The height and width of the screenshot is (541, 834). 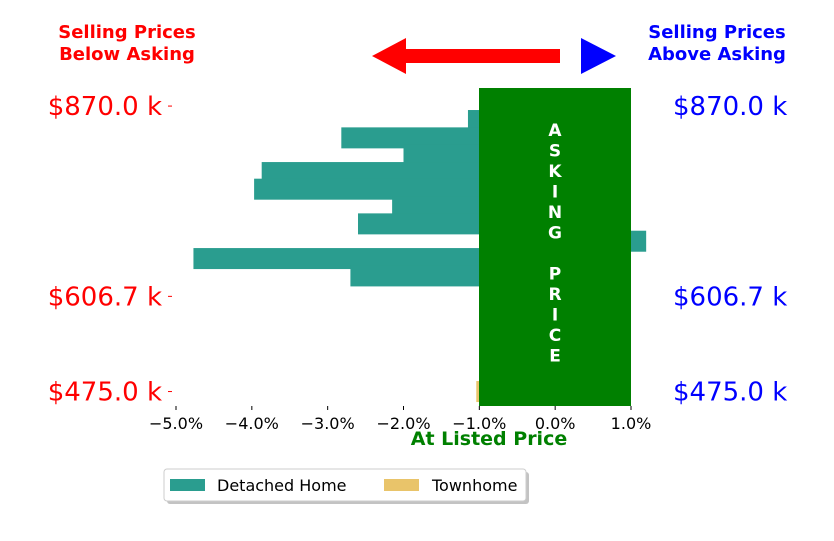 I want to click on asking-letter-9: I, so click(x=555, y=316).